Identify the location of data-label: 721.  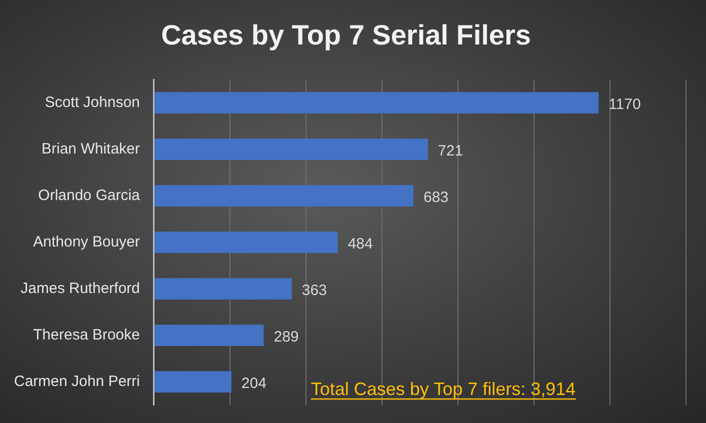
(450, 151).